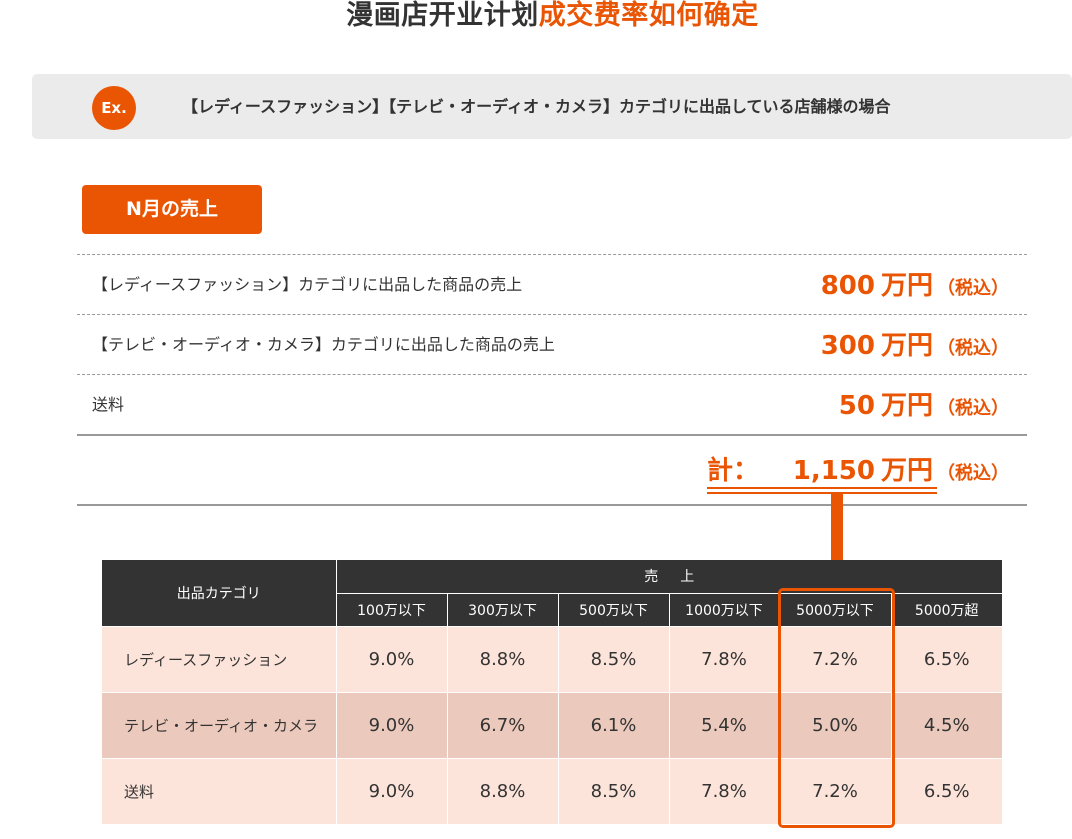  I want to click on table-row: 送料 9.0% 8.8% 8.5% 7.8% 7.2% 6.5%, so click(552, 790).